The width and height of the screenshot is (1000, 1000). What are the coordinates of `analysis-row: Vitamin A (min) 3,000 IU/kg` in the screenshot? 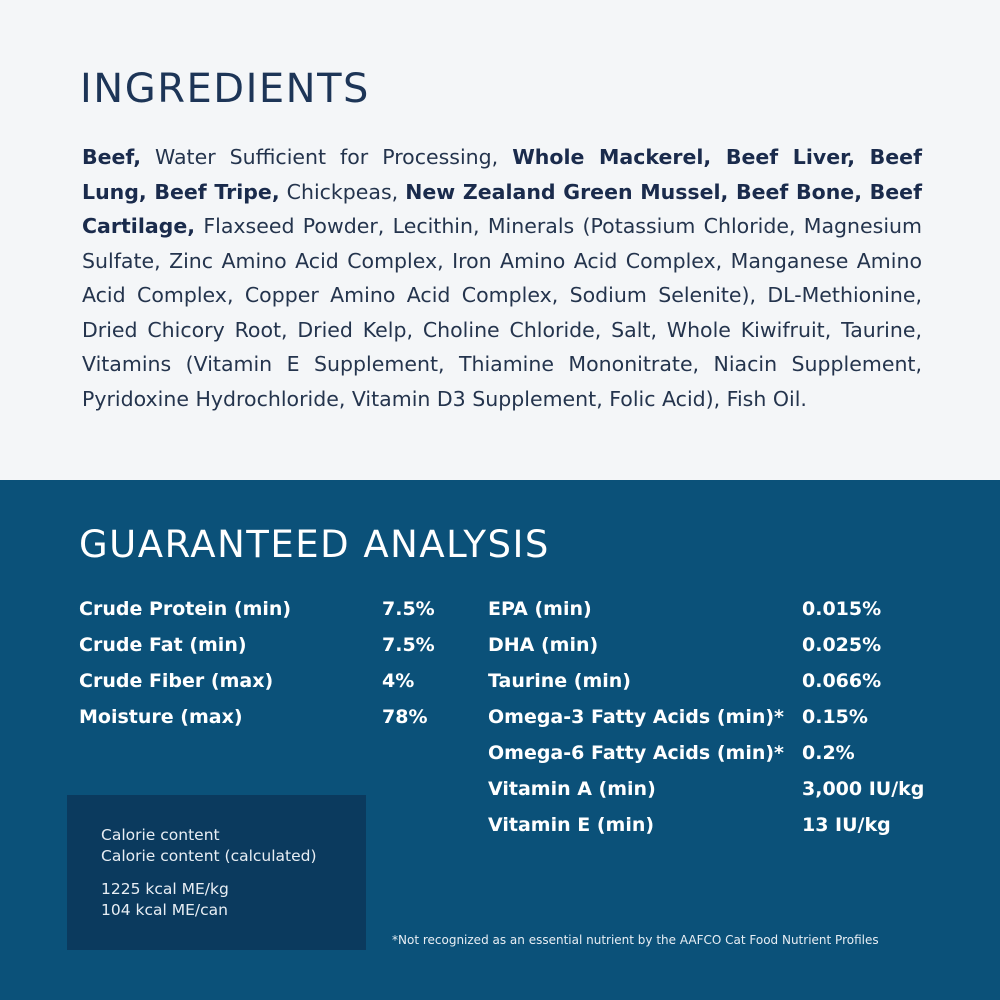 It's located at (718, 793).